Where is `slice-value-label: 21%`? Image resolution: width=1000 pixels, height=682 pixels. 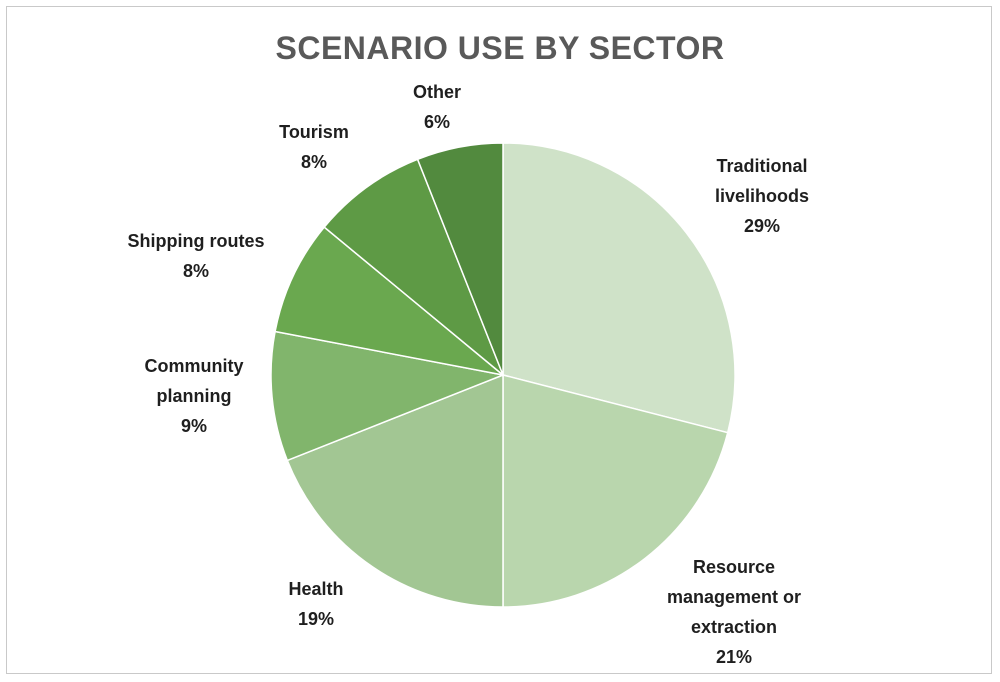 slice-value-label: 21% is located at coordinates (734, 657).